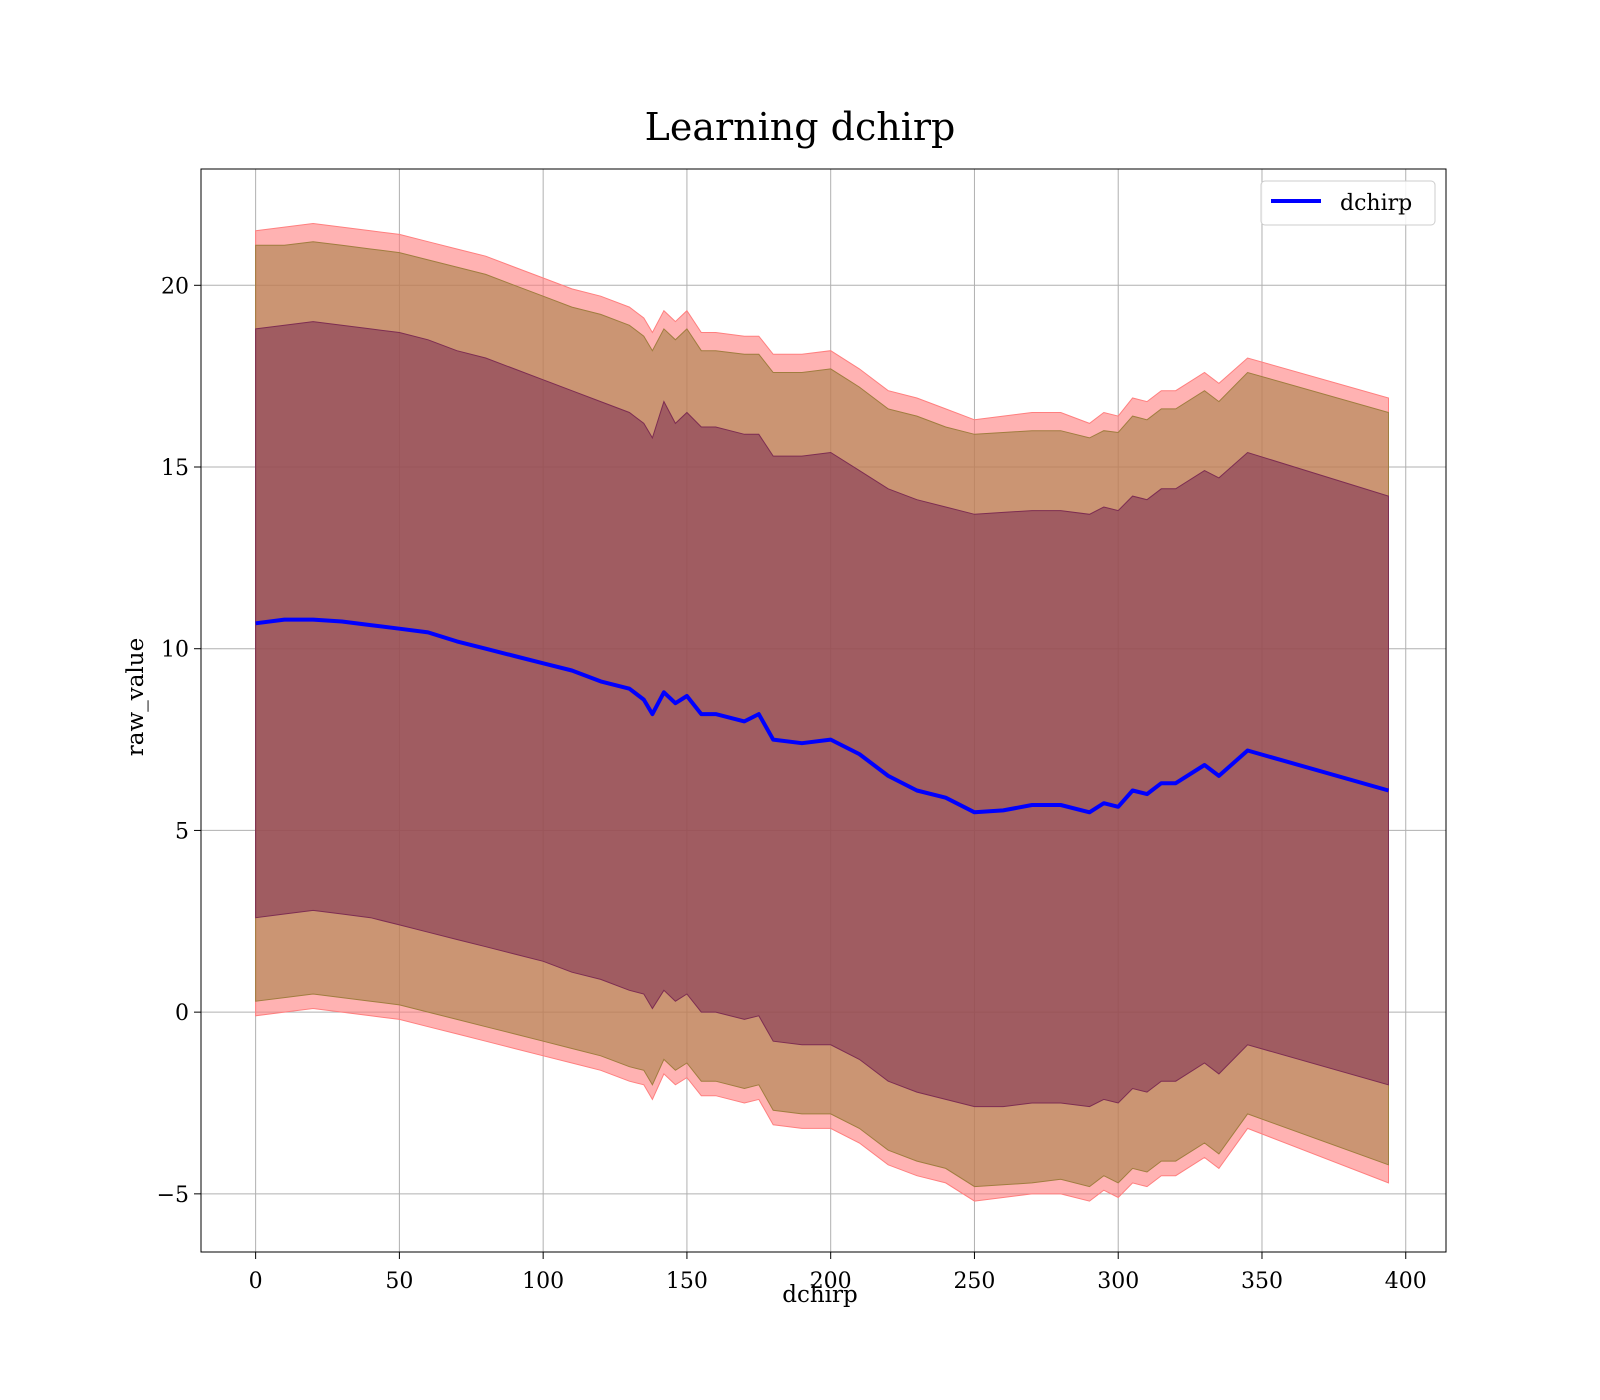 This screenshot has height=1400, width=1600. I want to click on legend-label: dchirp, so click(1376, 203).